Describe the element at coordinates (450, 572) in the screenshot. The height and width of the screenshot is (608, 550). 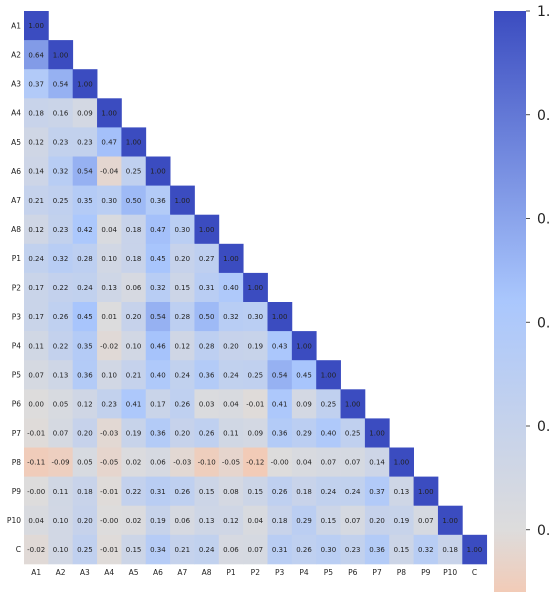
I see `x-tick-label: P10` at that location.